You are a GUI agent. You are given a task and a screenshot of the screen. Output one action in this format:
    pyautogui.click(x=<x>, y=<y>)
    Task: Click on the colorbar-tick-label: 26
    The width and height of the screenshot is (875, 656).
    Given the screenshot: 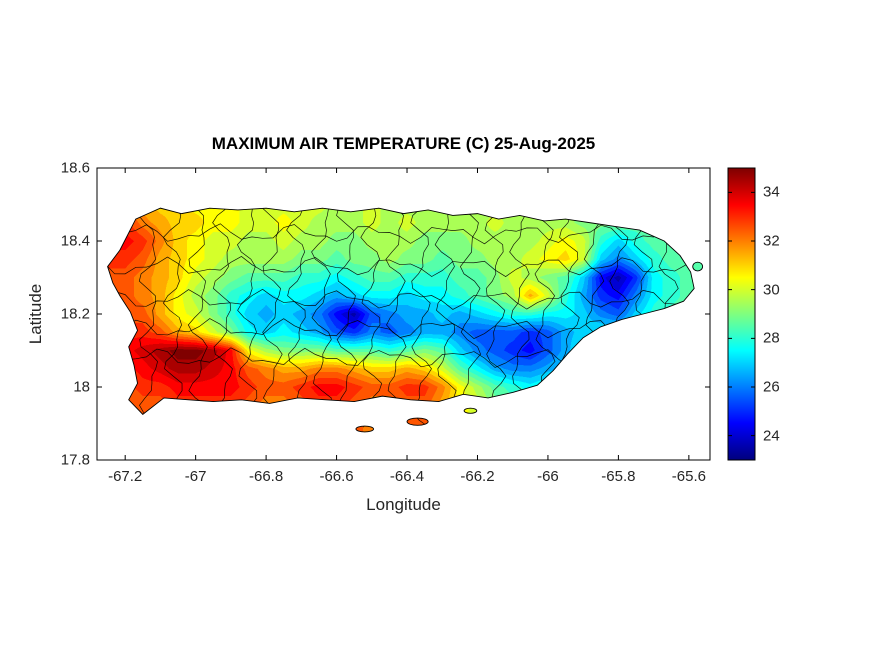 What is the action you would take?
    pyautogui.click(x=771, y=387)
    